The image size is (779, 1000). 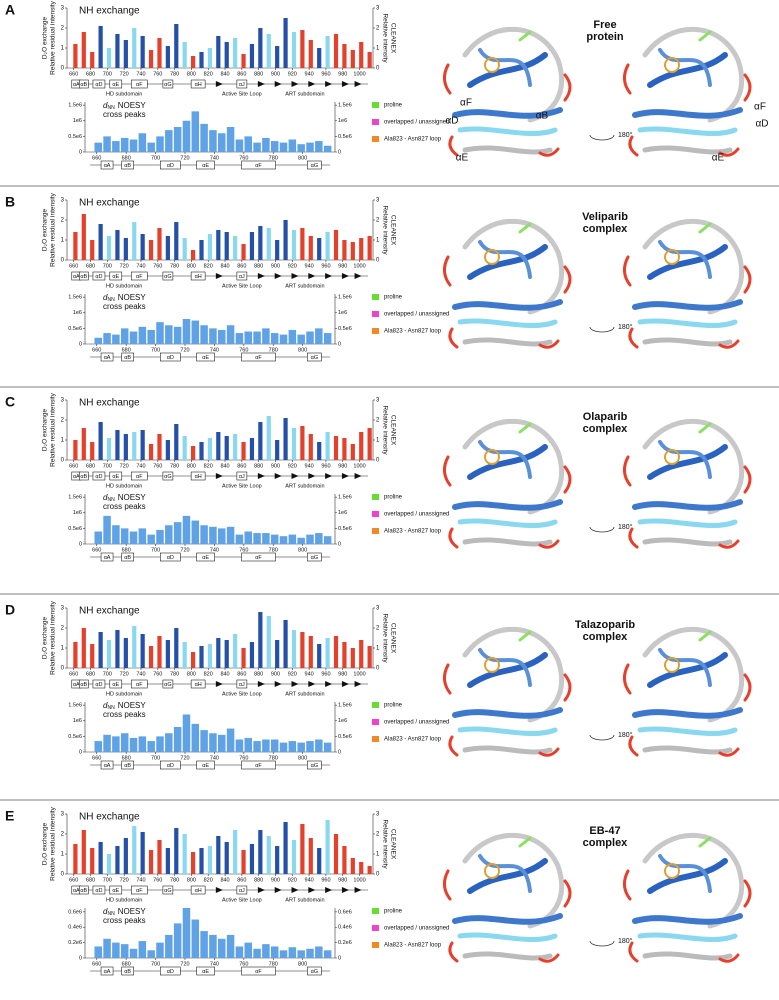 What do you see at coordinates (73, 880) in the screenshot?
I see `x-tick-label: 660` at bounding box center [73, 880].